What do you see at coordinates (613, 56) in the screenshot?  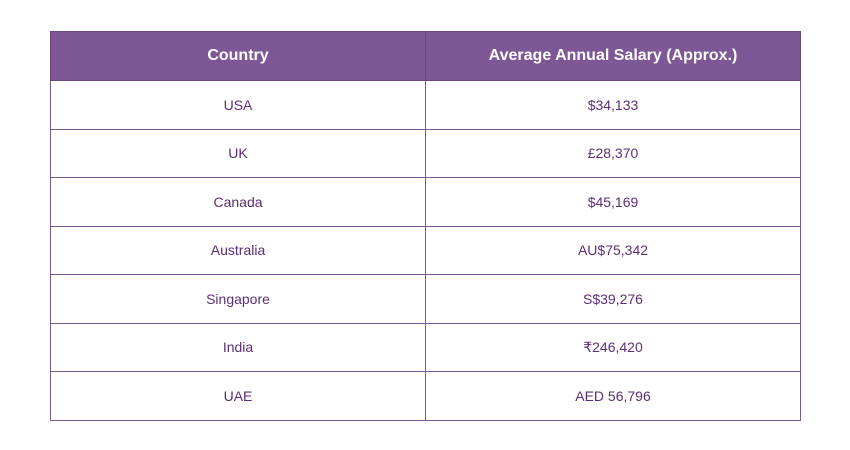 I see `header-average-annual-salary: Average Annual Salary (Approx.)` at bounding box center [613, 56].